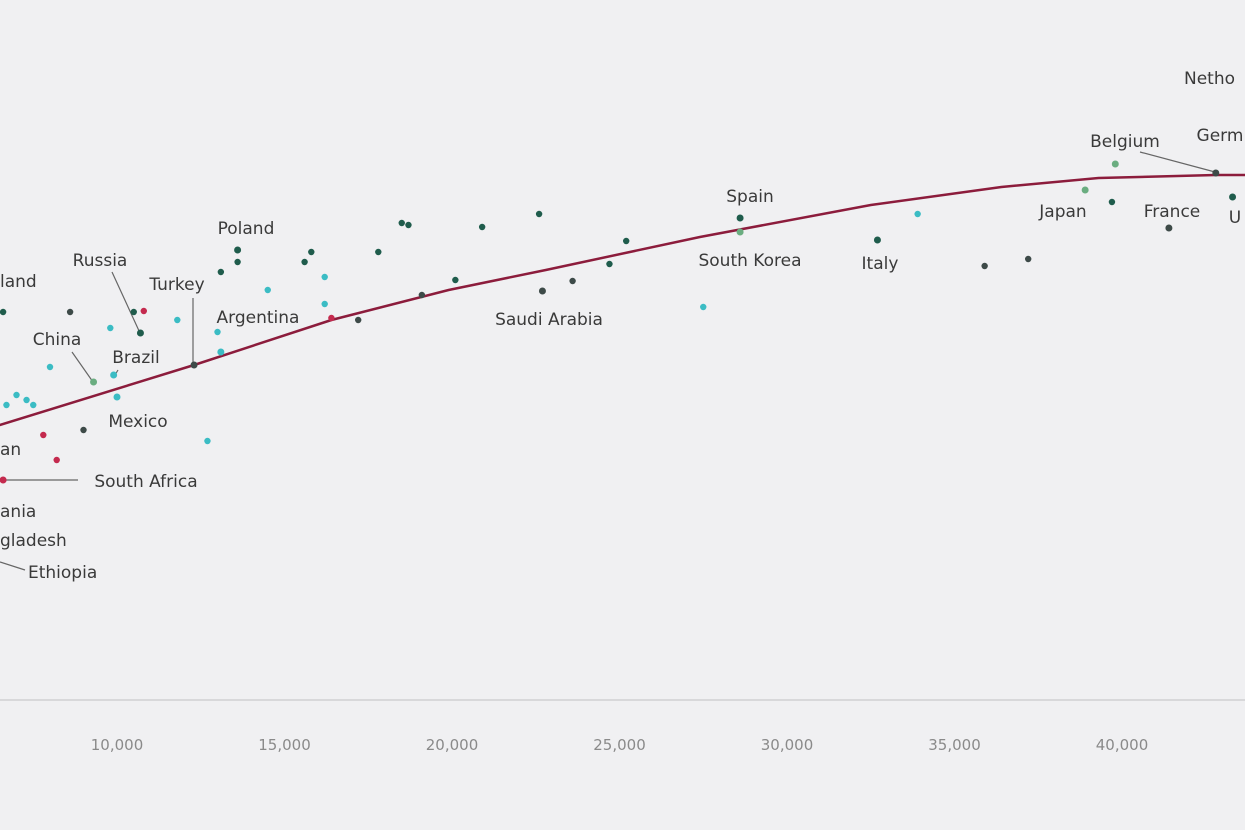 Image resolution: width=1245 pixels, height=830 pixels. Describe the element at coordinates (33, 541) in the screenshot. I see `point-label-cropped: gladesh` at that location.